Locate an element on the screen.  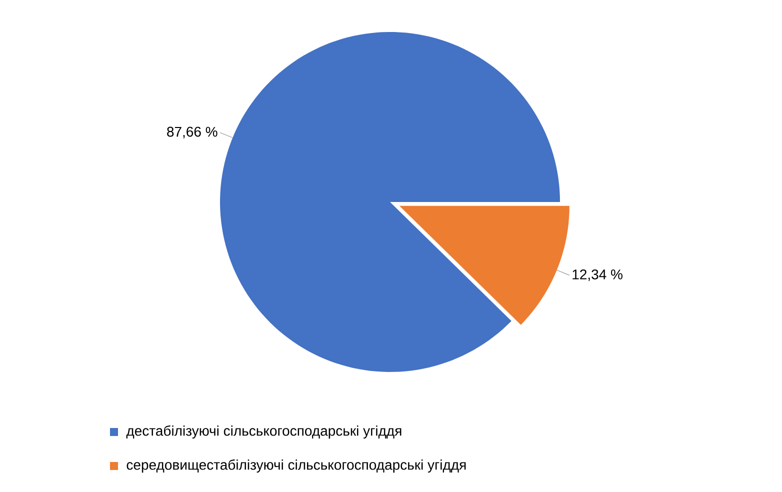
data-label: 87,66 % is located at coordinates (192, 132).